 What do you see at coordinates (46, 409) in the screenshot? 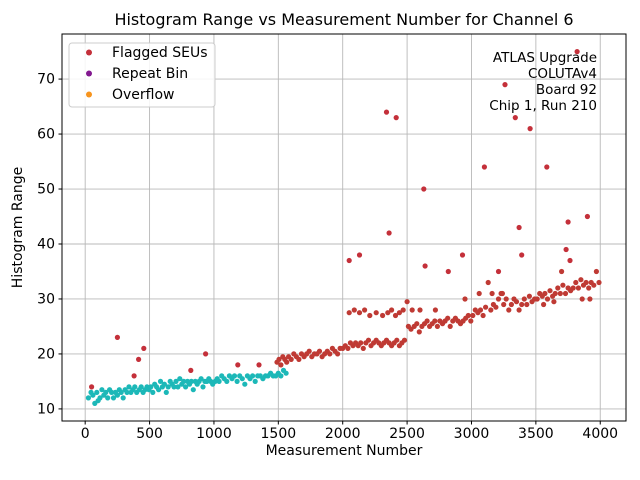
I see `y-tick-label: 10` at bounding box center [46, 409].